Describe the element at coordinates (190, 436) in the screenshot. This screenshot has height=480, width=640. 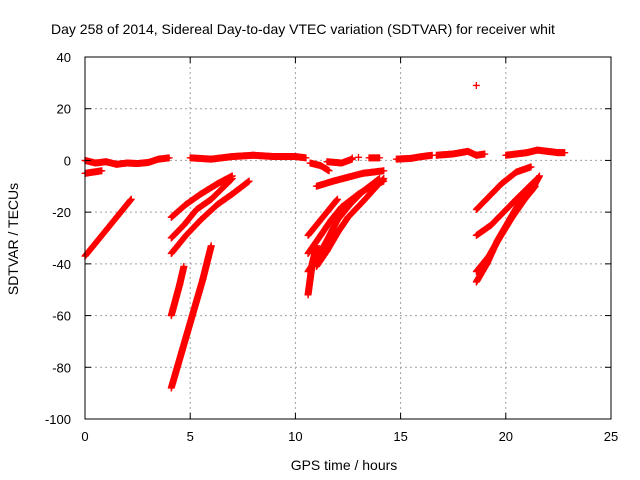
I see `x-tick-label: 5` at that location.